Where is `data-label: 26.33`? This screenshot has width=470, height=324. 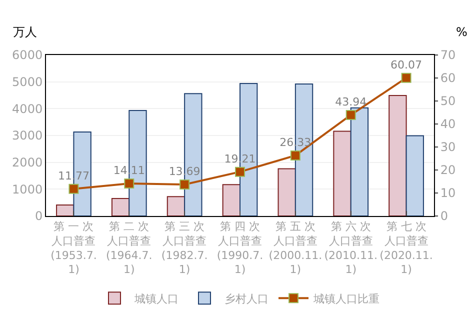
data-label: 26.33 is located at coordinates (296, 143).